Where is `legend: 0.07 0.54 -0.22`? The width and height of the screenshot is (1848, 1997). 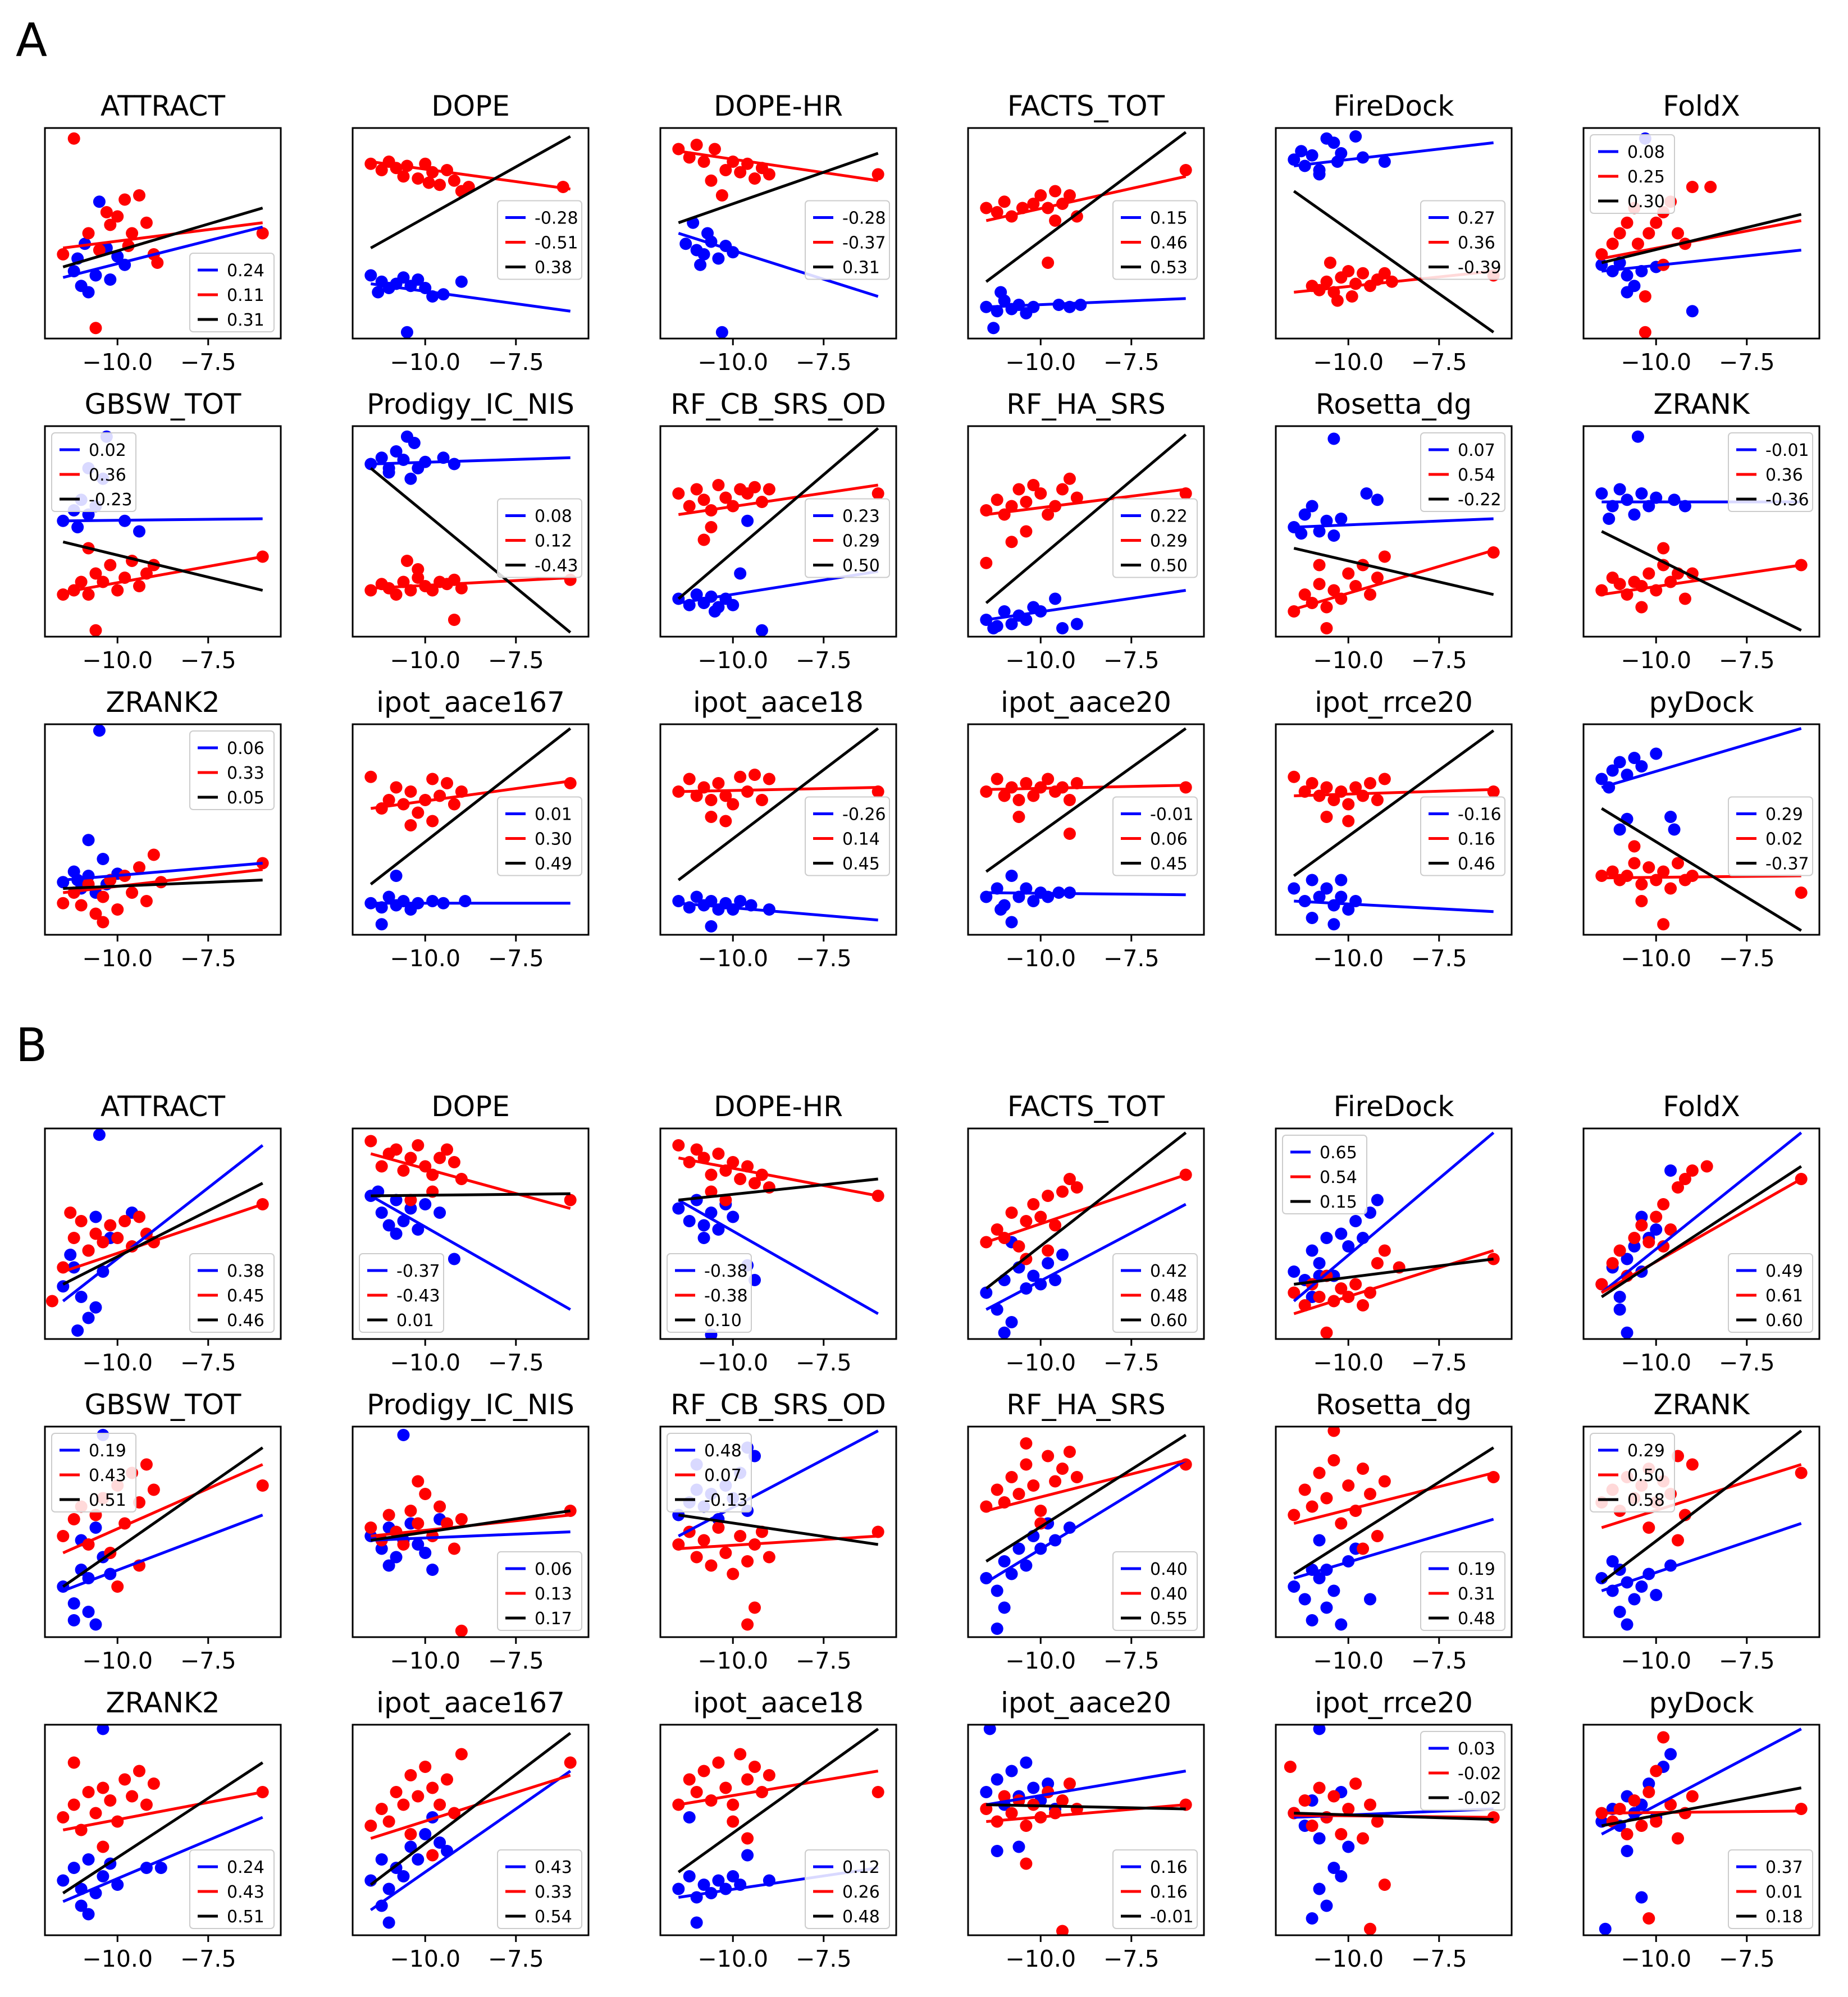 legend: 0.07 0.54 -0.22 is located at coordinates (1462, 472).